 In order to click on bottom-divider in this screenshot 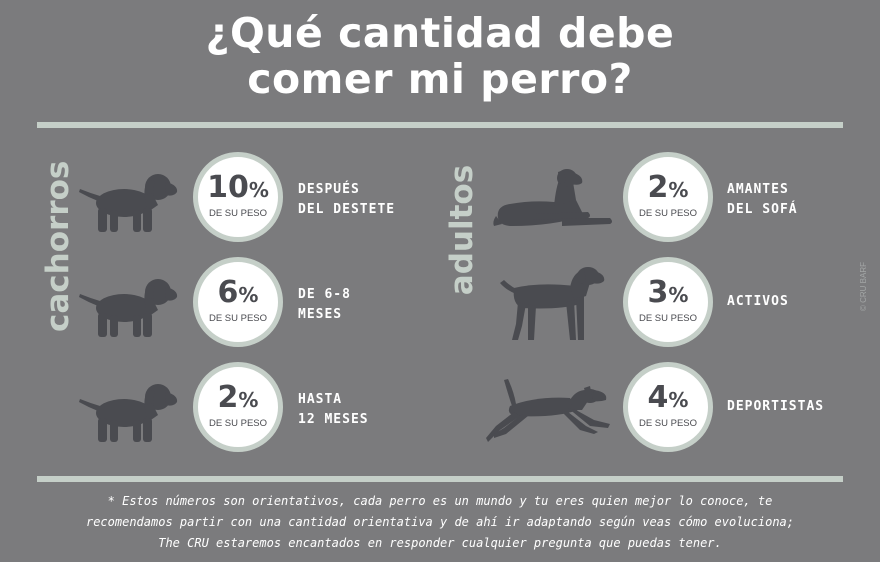, I will do `click(440, 479)`.